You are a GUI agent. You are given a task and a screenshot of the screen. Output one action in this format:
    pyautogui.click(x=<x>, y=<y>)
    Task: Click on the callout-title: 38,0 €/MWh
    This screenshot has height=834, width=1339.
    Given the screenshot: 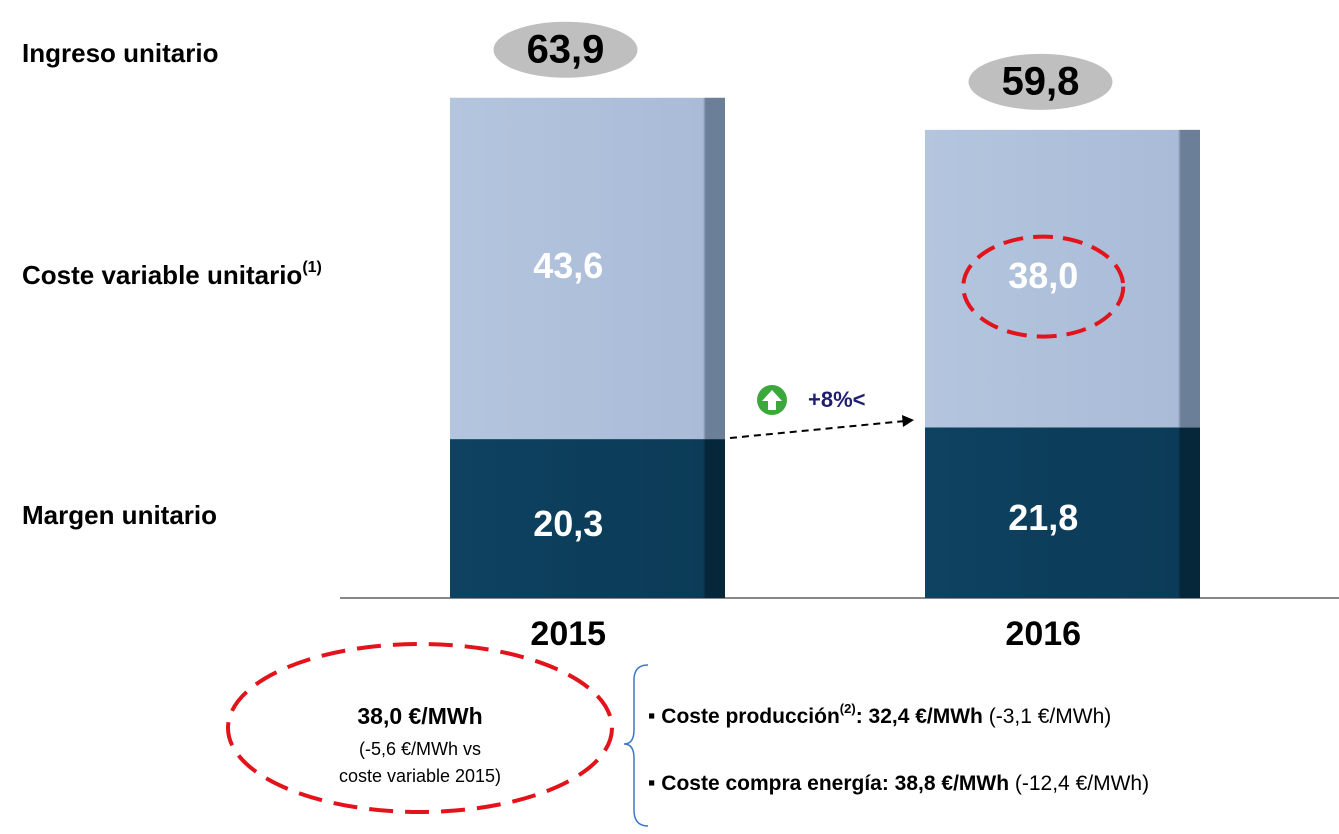 What is the action you would take?
    pyautogui.click(x=419, y=716)
    